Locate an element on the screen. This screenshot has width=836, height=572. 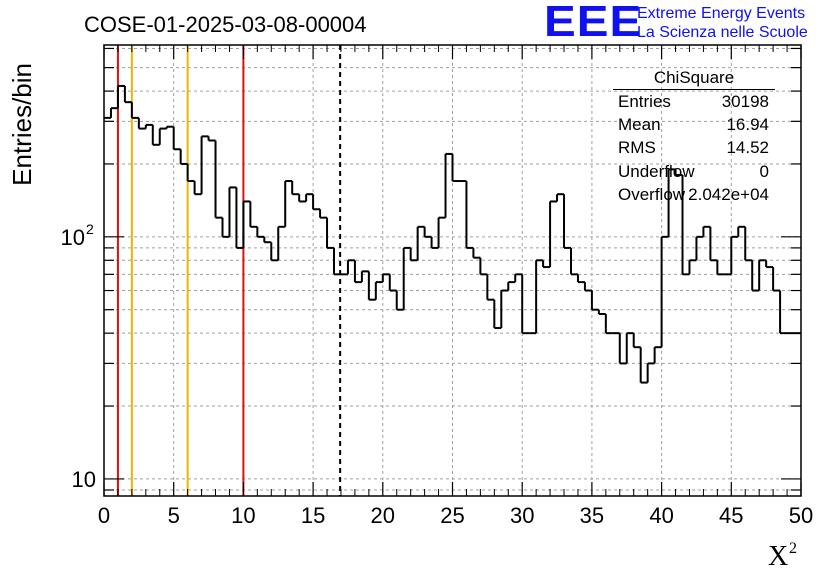
stats-label: Overflow is located at coordinates (652, 194).